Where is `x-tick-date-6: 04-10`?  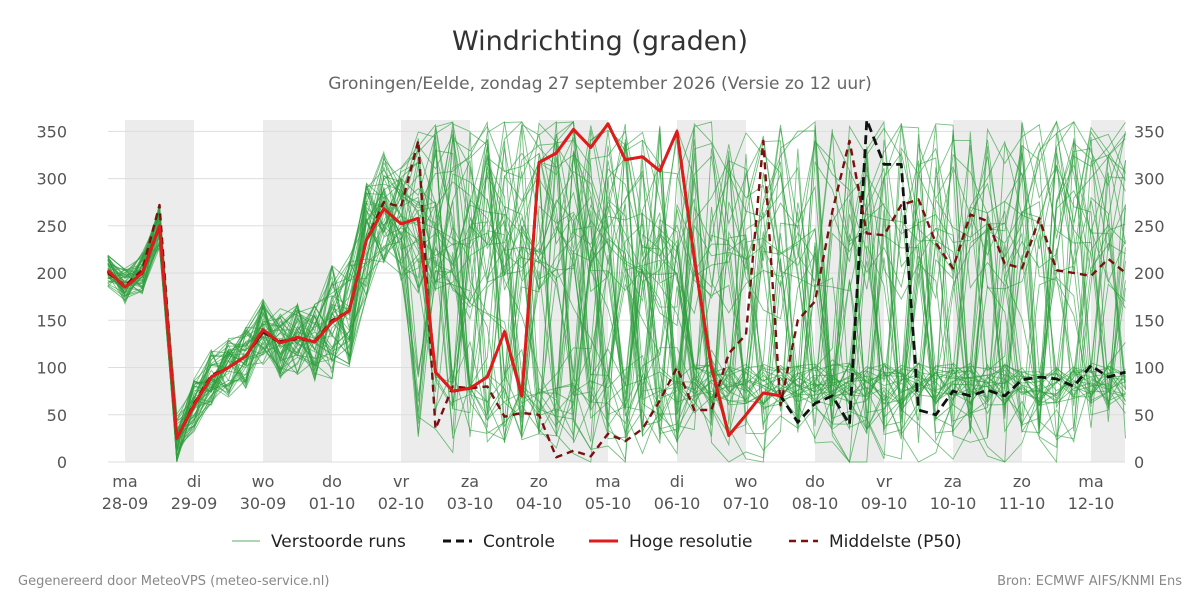 x-tick-date-6: 04-10 is located at coordinates (539, 503).